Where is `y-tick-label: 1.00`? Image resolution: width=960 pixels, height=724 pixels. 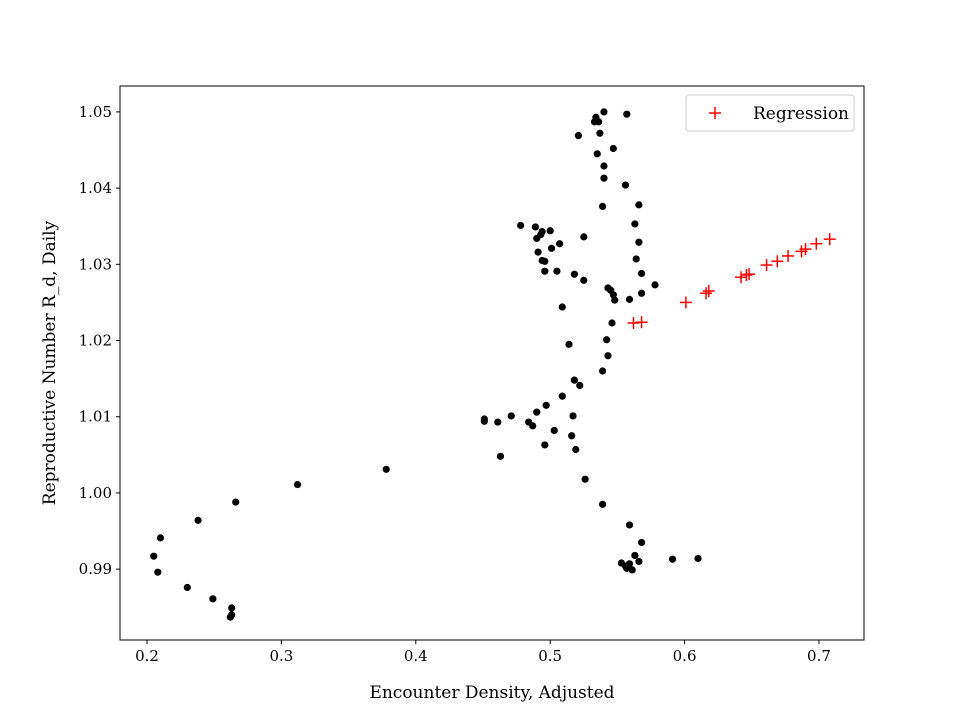 y-tick-label: 1.00 is located at coordinates (95, 493).